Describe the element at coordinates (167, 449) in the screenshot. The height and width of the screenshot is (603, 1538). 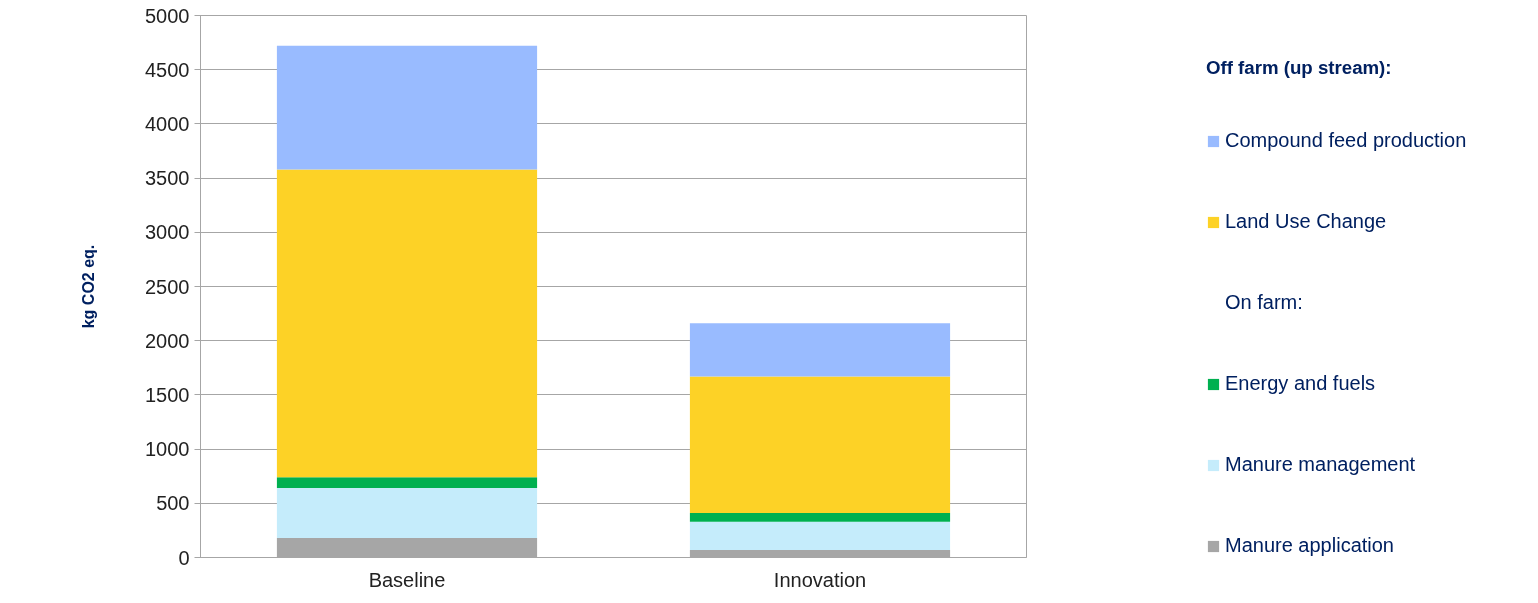
I see `y-tick-label: 1000` at that location.